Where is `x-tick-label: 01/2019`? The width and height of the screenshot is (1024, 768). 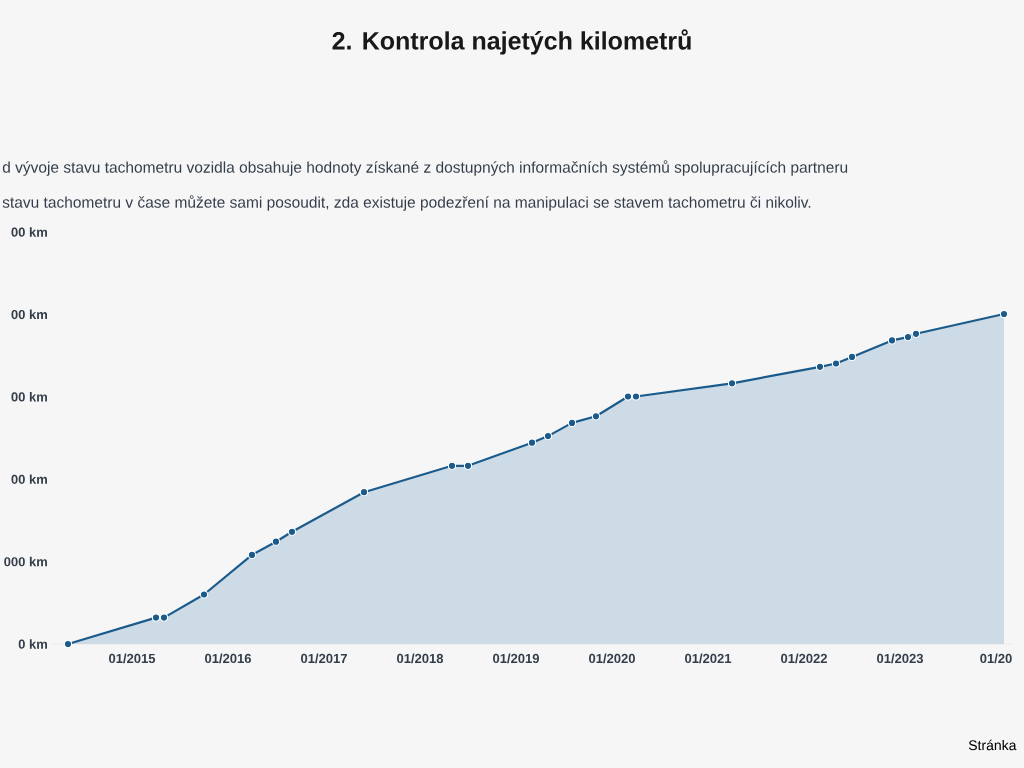
x-tick-label: 01/2019 is located at coordinates (516, 658).